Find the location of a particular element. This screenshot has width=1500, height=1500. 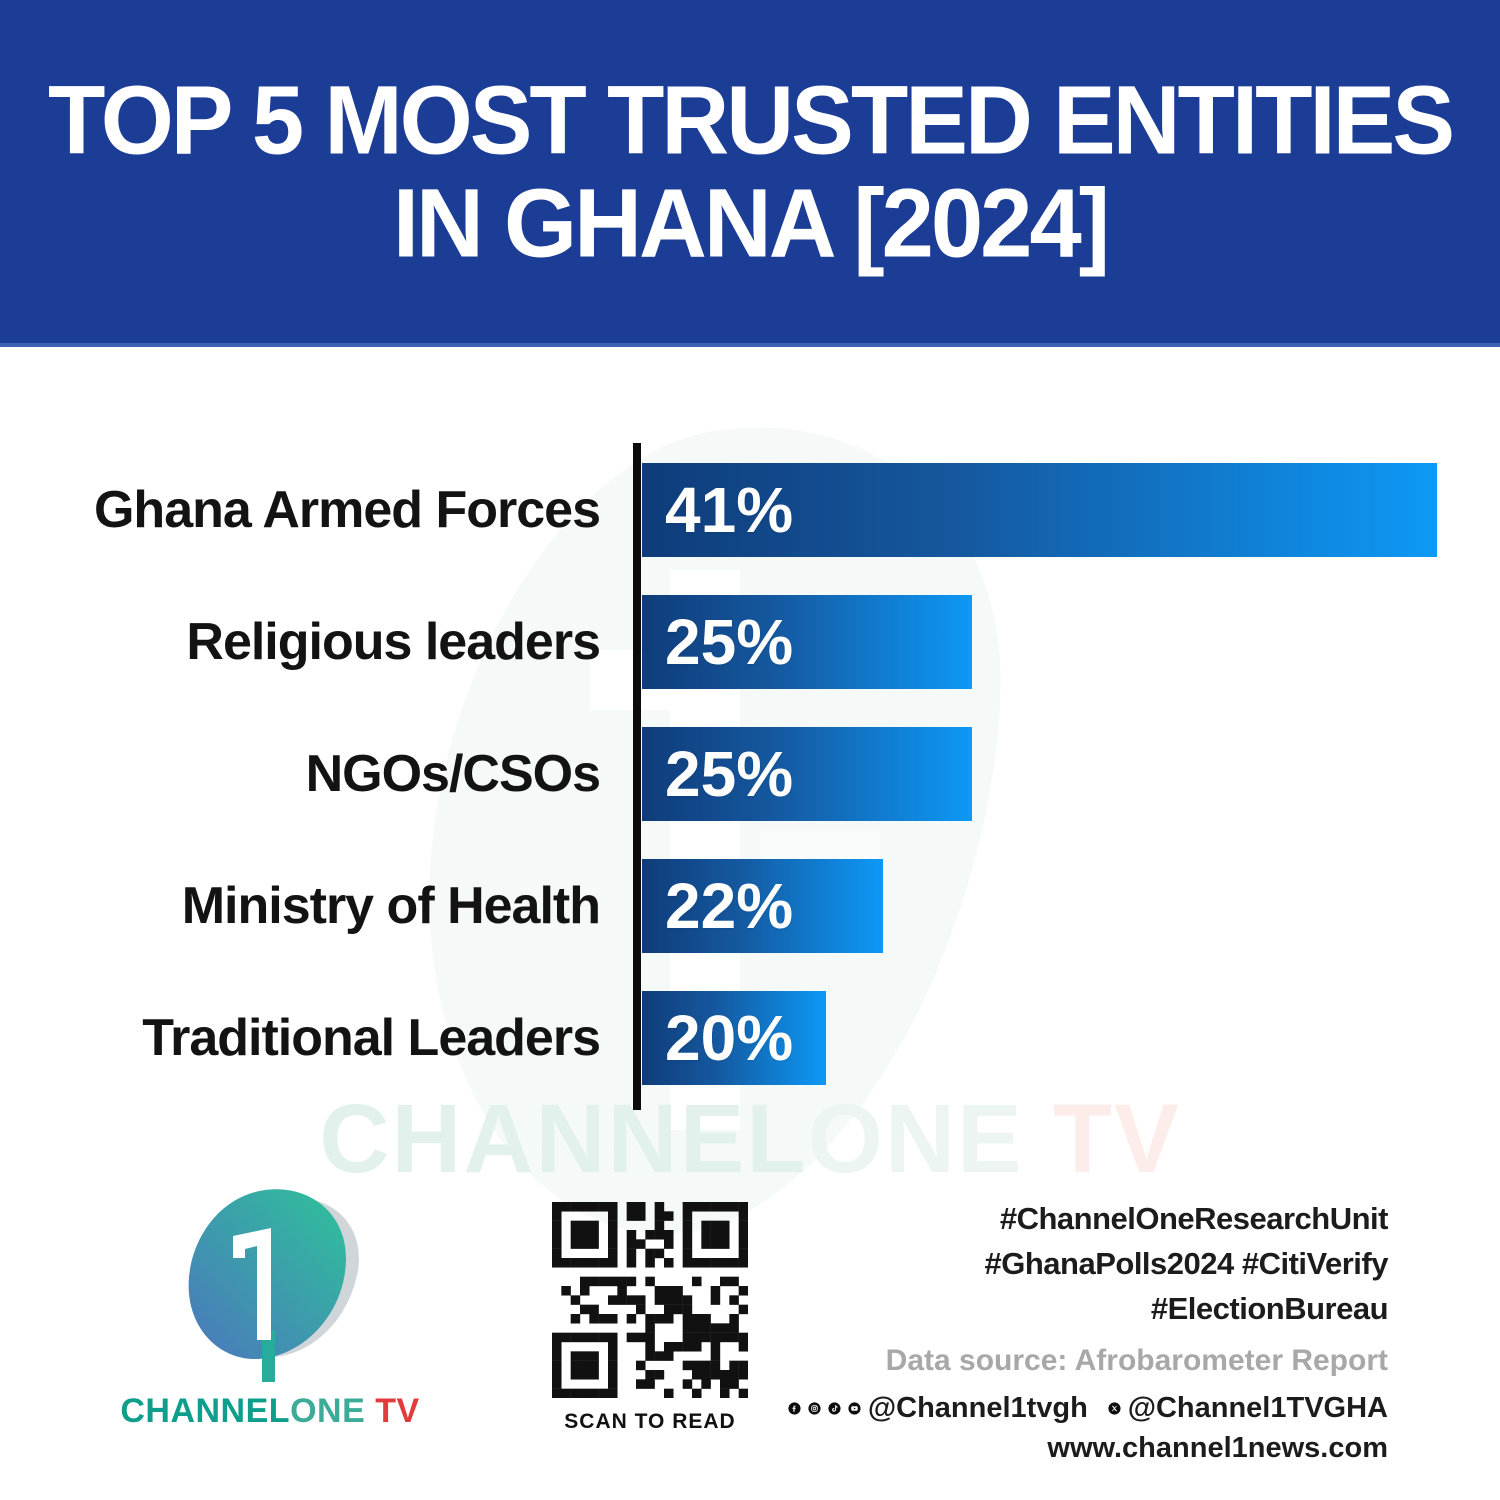

bar: 20% is located at coordinates (734, 1038).